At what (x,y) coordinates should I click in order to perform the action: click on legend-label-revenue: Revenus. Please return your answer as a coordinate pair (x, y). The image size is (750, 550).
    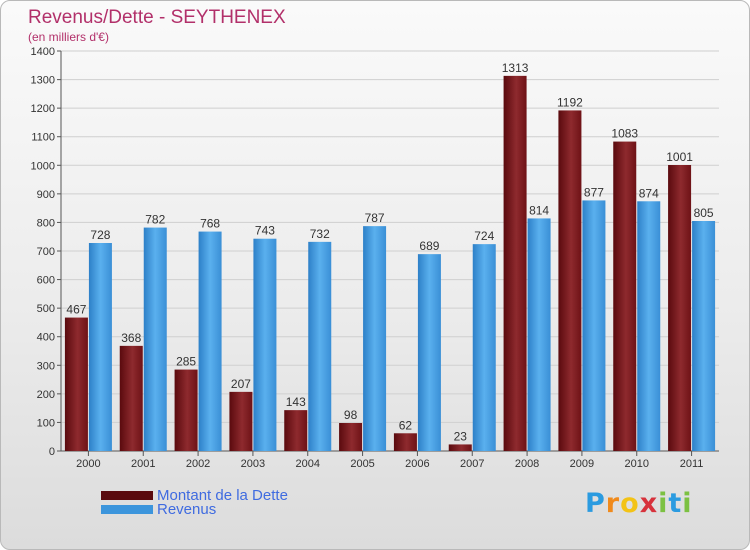
    Looking at the image, I should click on (187, 509).